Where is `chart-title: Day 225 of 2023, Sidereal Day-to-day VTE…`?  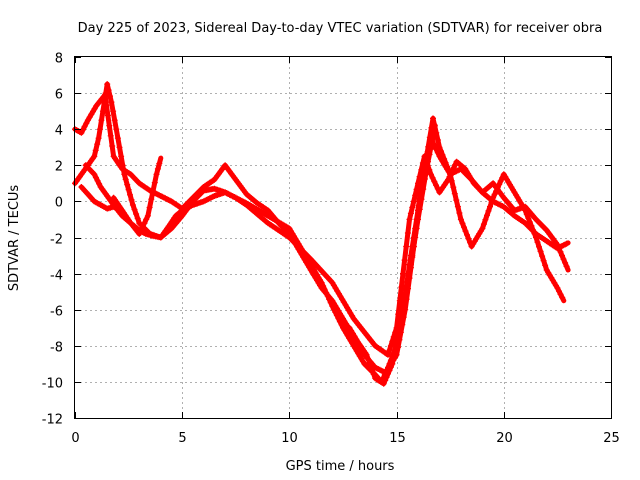 chart-title: Day 225 of 2023, Sidereal Day-to-day VTE… is located at coordinates (340, 28).